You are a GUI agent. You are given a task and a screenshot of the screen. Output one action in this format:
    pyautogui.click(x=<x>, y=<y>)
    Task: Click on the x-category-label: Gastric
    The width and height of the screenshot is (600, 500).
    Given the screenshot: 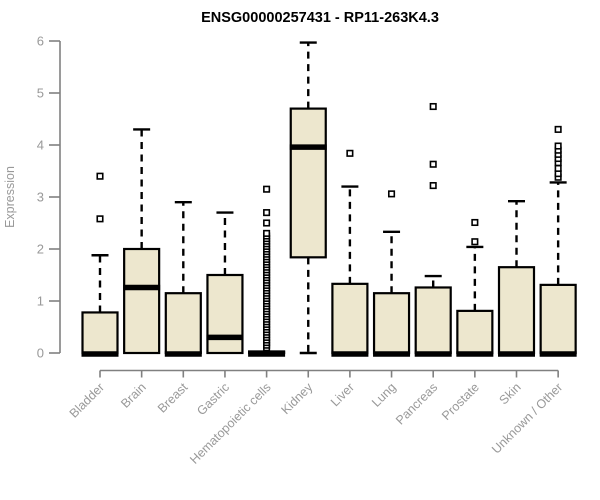 What is the action you would take?
    pyautogui.click(x=213, y=399)
    